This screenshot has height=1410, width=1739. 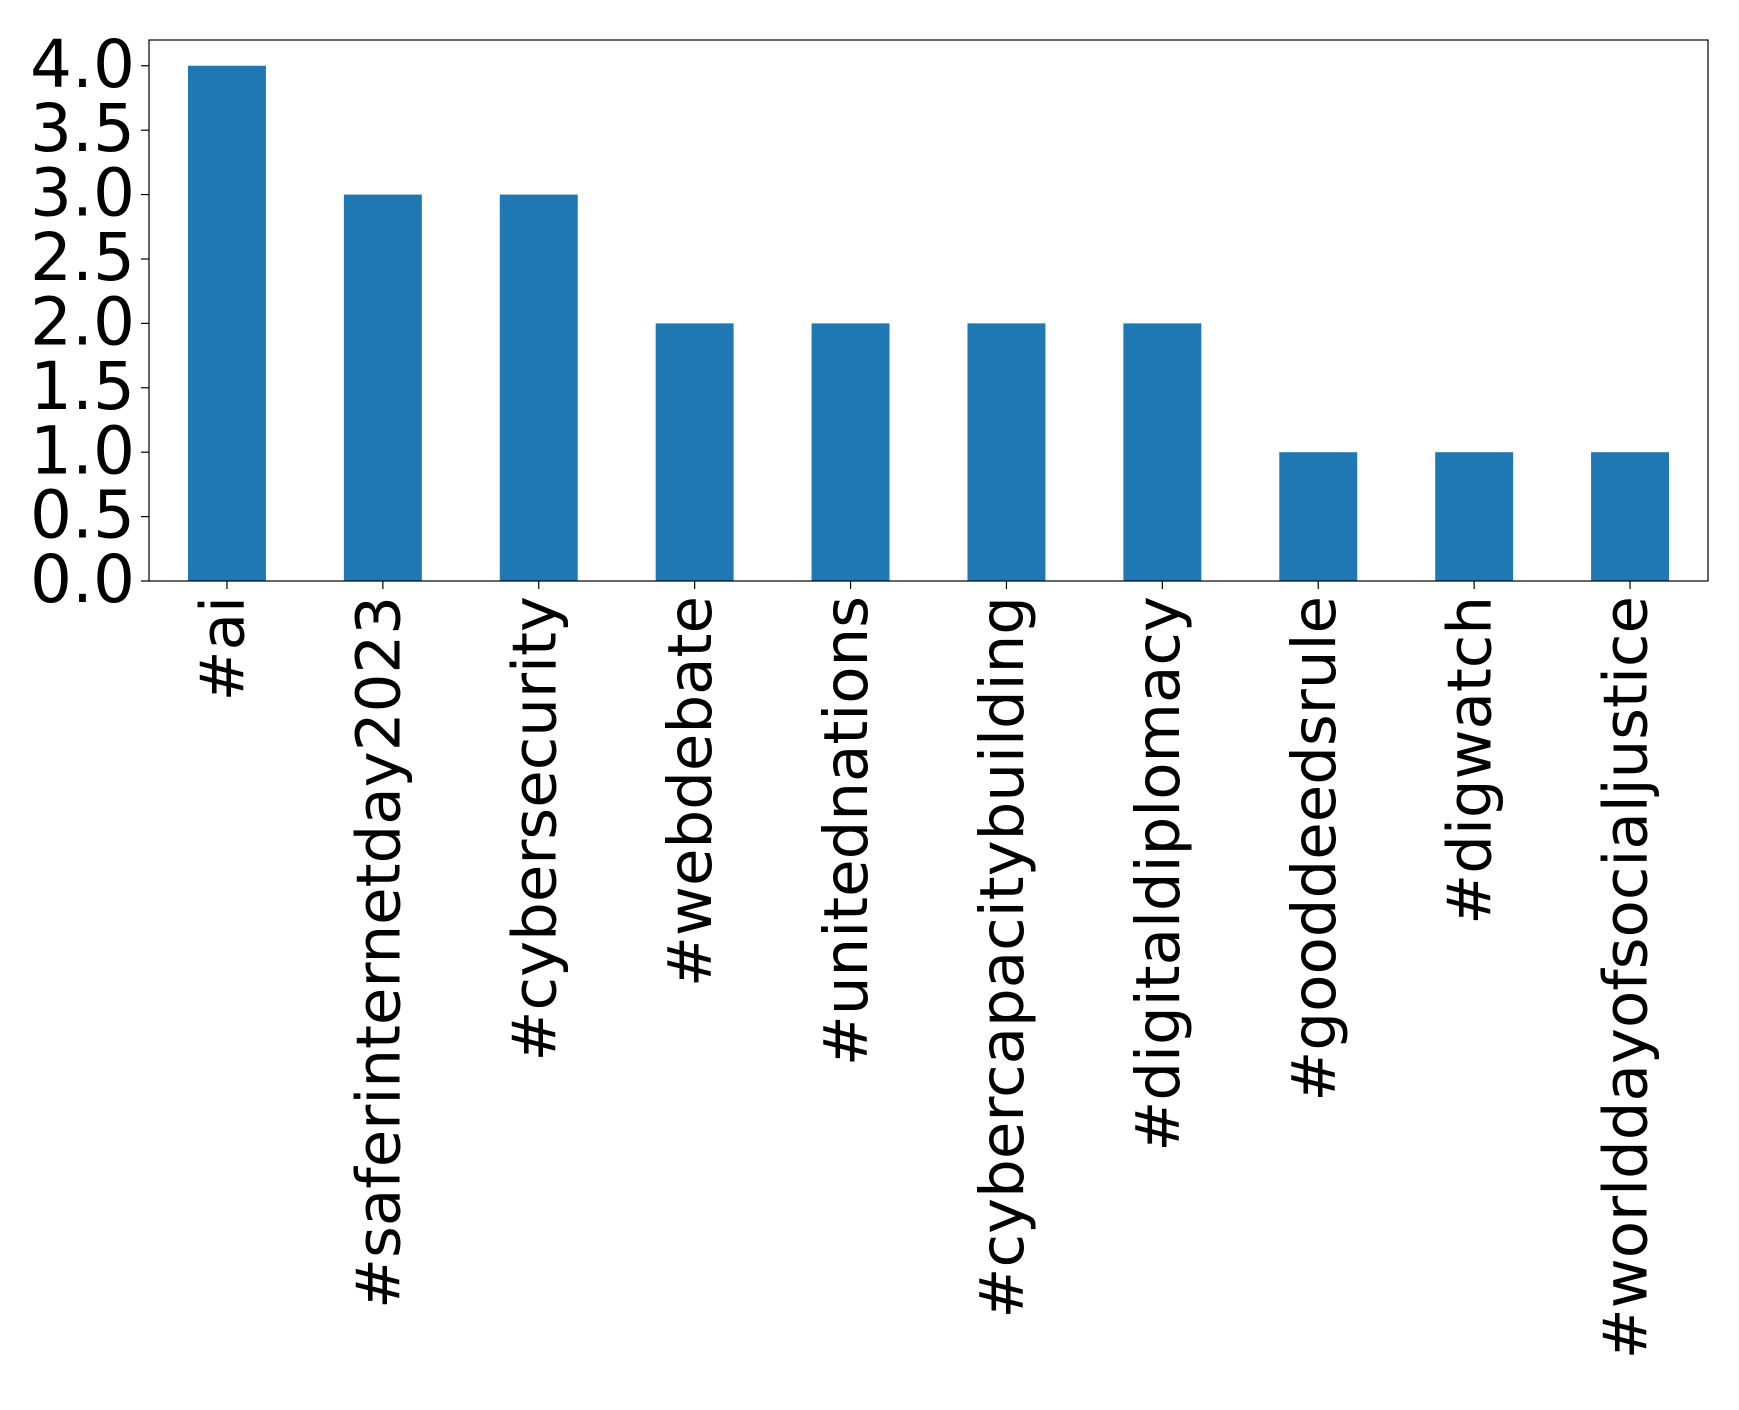 What do you see at coordinates (82, 450) in the screenshot?
I see `y-tick-label: 1.0` at bounding box center [82, 450].